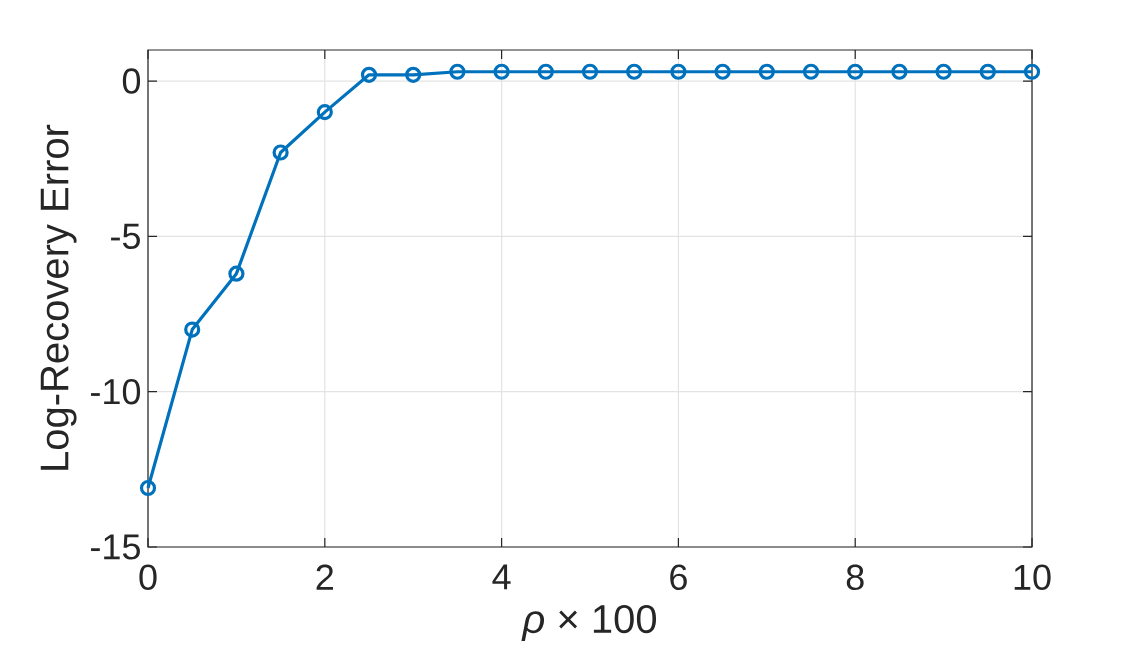 This screenshot has height=665, width=1142. Describe the element at coordinates (501, 577) in the screenshot. I see `x-tick-label: 4` at that location.